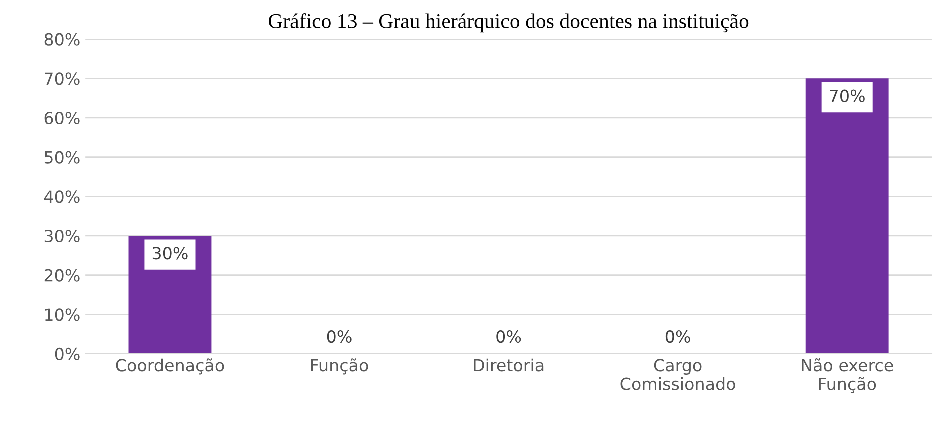  I want to click on y-tick-label: 60%, so click(62, 118).